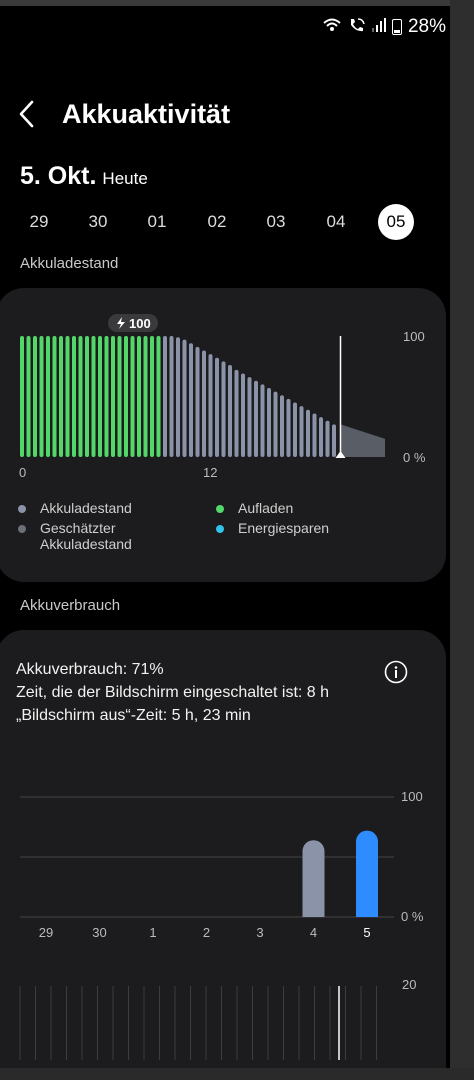  What do you see at coordinates (22, 529) in the screenshot?
I see `legend-dot-estimated` at bounding box center [22, 529].